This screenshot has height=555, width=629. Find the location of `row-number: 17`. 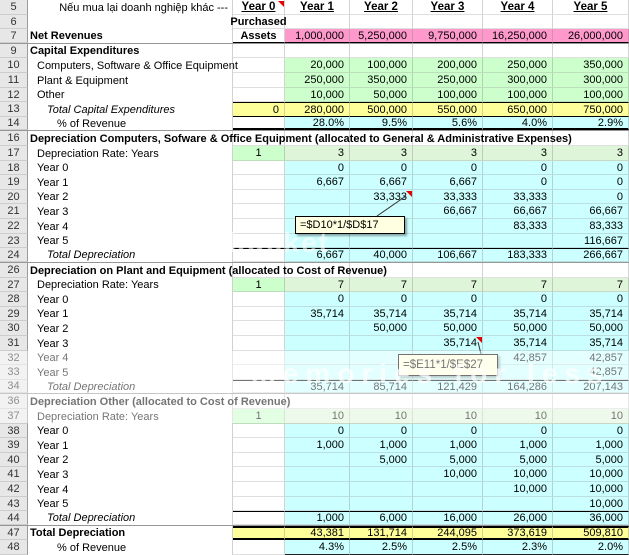

row-number: 17 is located at coordinates (14, 153).